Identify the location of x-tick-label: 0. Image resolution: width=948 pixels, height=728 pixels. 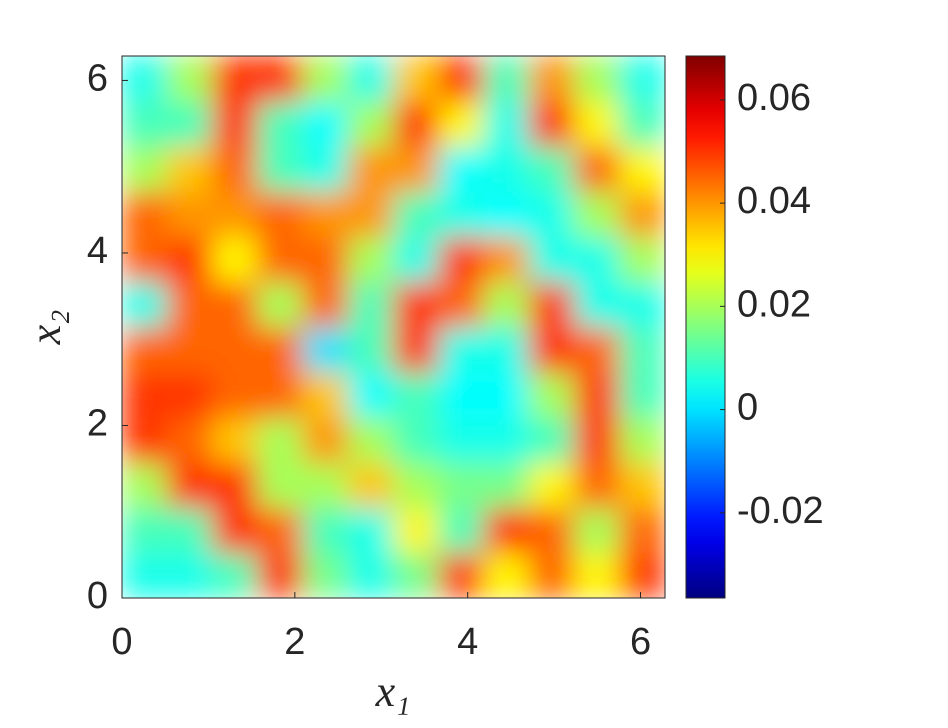
(121, 642).